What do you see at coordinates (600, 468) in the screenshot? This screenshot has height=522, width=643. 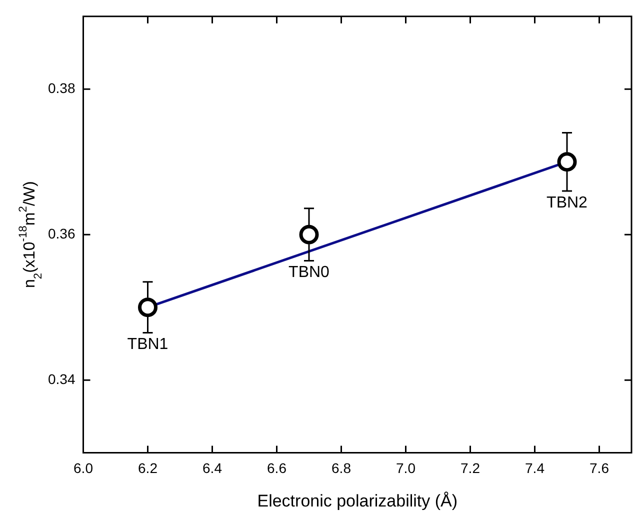 I see `x-tick-label: 7.6` at bounding box center [600, 468].